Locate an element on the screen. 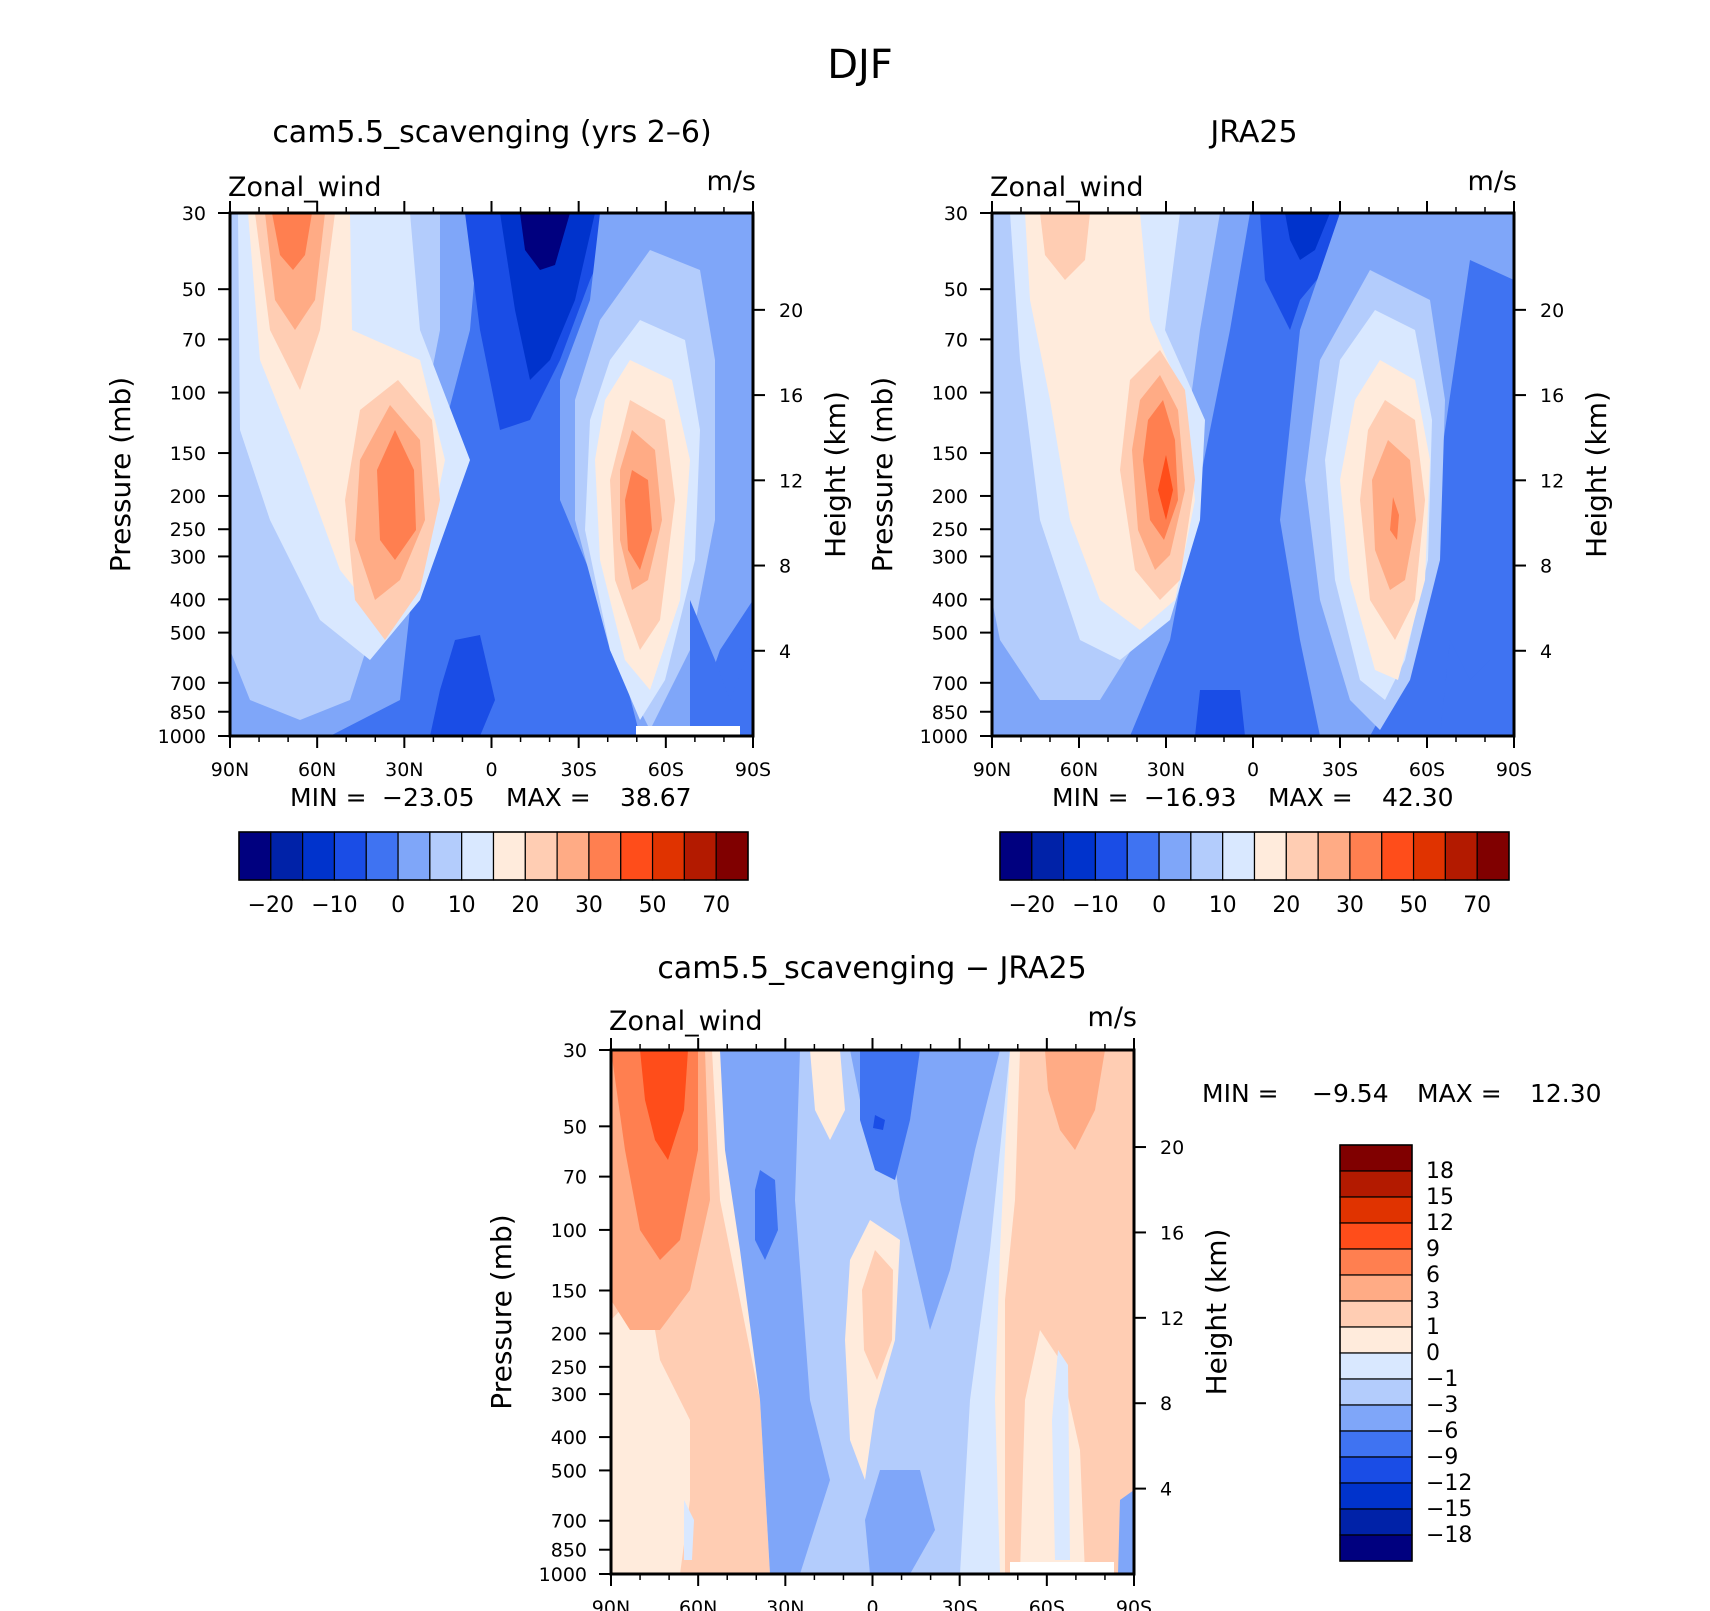 Image resolution: width=1710 pixels, height=1611 pixels. x-tick-label: 30S is located at coordinates (1340, 770).